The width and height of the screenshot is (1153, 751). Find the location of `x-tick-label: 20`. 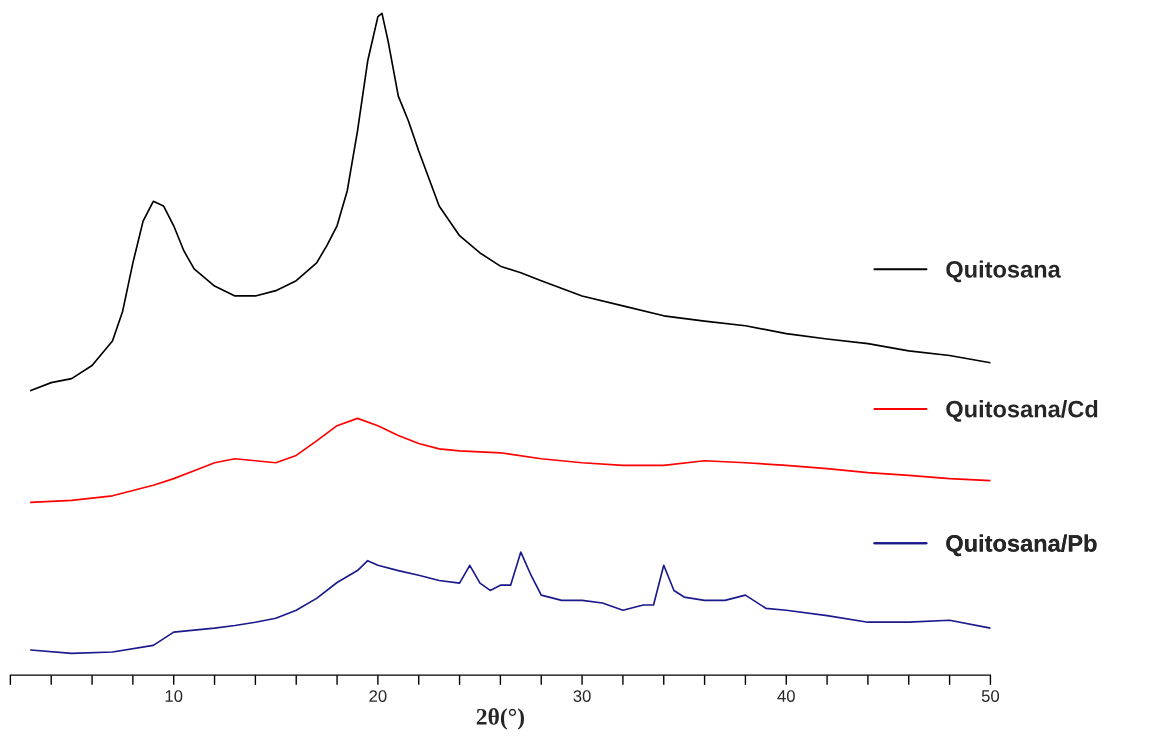

x-tick-label: 20 is located at coordinates (378, 696).